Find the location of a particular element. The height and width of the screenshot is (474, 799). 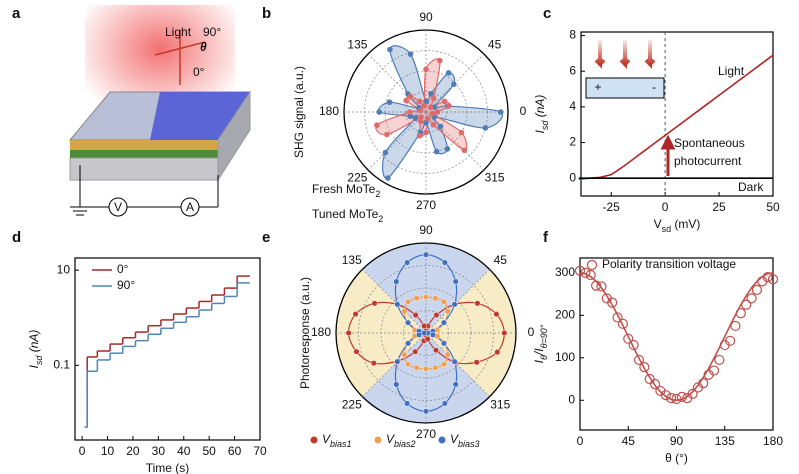

y-tick-label: 6 is located at coordinates (572, 70).